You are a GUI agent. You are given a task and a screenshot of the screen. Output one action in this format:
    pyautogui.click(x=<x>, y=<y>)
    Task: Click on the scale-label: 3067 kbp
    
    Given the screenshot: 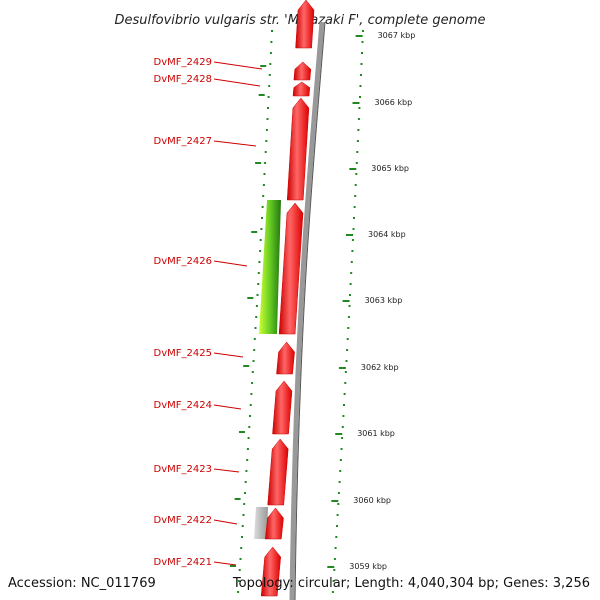 What is the action you would take?
    pyautogui.click(x=397, y=35)
    